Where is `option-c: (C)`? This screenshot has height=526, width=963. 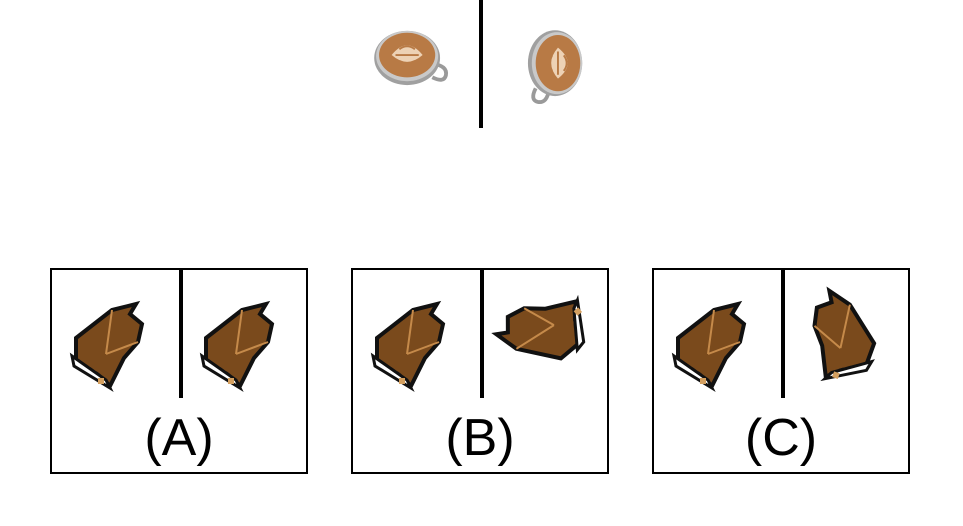
option-c: (C) is located at coordinates (781, 371).